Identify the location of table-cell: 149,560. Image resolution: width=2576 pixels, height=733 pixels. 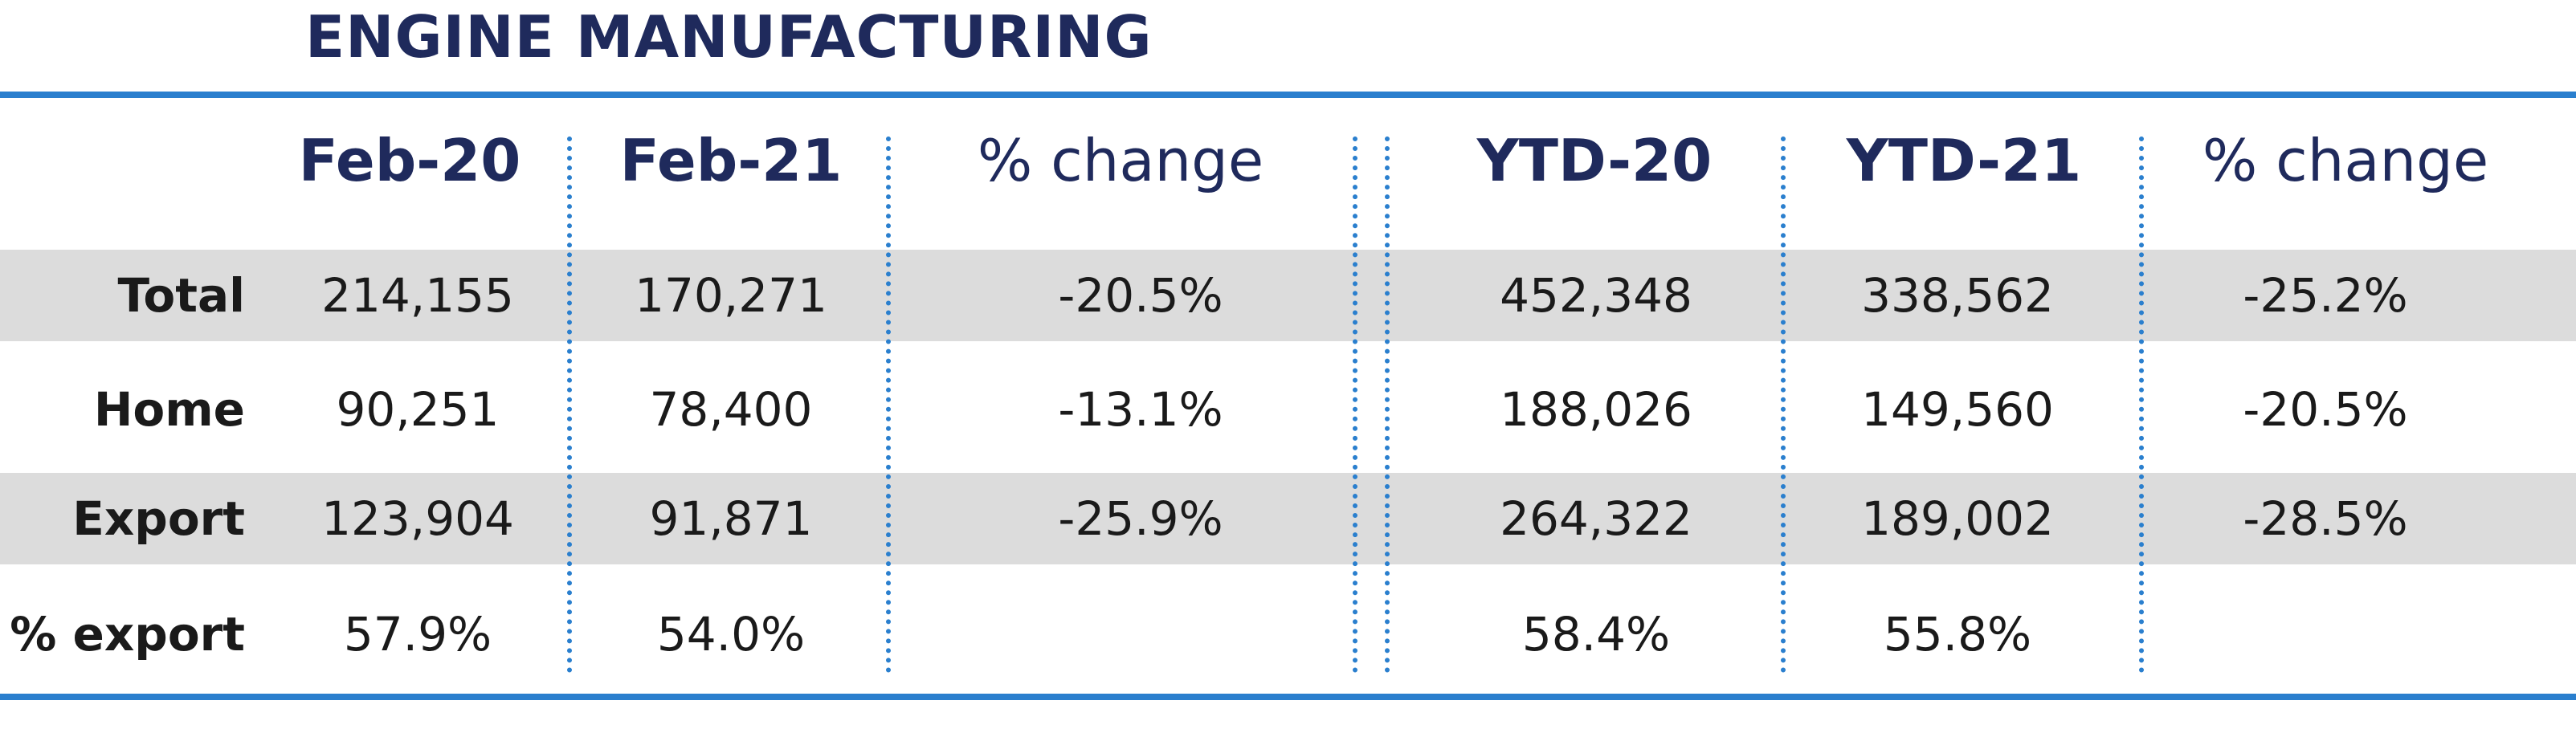
(1957, 409).